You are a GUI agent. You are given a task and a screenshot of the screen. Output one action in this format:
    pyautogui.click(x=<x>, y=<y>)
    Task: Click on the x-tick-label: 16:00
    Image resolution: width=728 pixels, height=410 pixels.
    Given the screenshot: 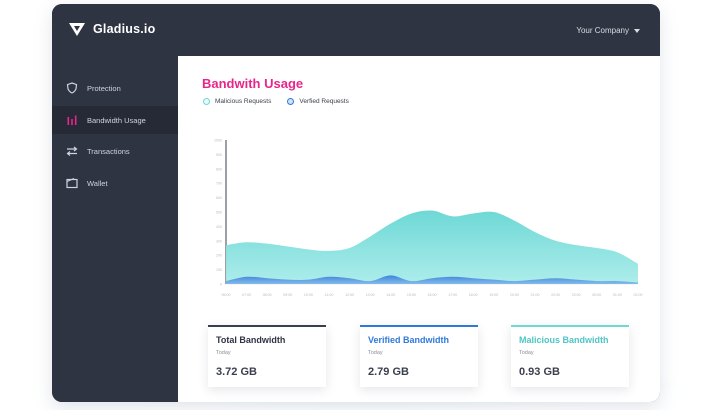 What is the action you would take?
    pyautogui.click(x=432, y=295)
    